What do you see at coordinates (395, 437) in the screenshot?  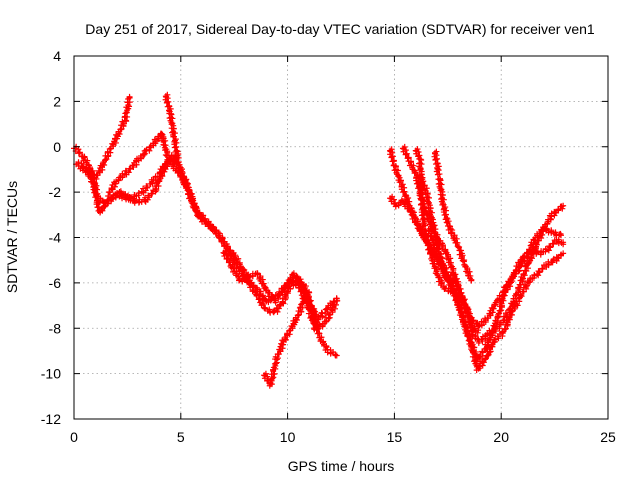 I see `x-tick-label: 15` at bounding box center [395, 437].